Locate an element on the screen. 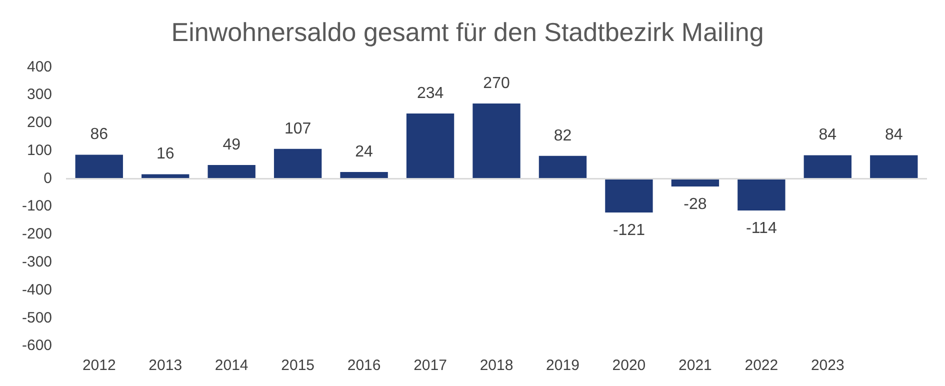  y-tick-label: -200 is located at coordinates (37, 234).